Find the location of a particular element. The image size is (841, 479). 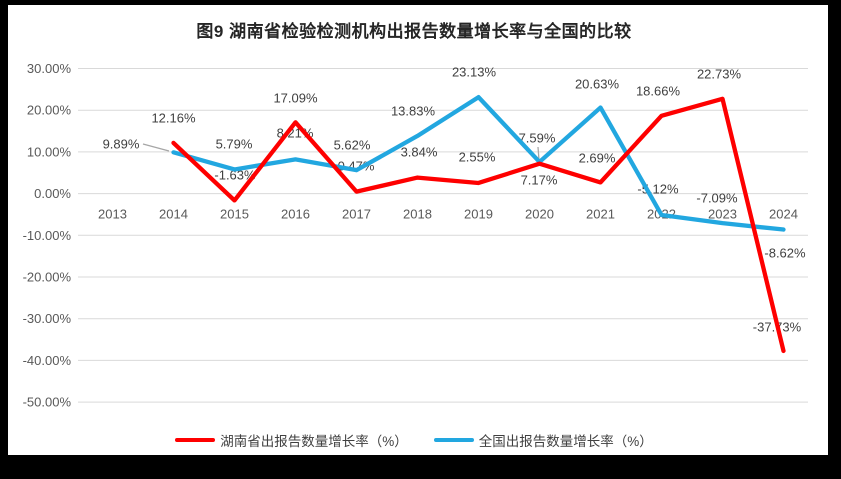

legend-item-hunan: 湖南省出报告数量增长率（%） is located at coordinates (291, 440).